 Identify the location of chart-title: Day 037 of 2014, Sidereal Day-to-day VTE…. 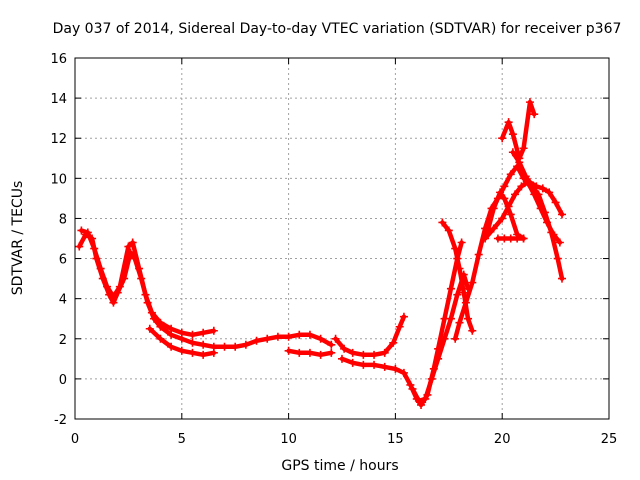
(337, 29).